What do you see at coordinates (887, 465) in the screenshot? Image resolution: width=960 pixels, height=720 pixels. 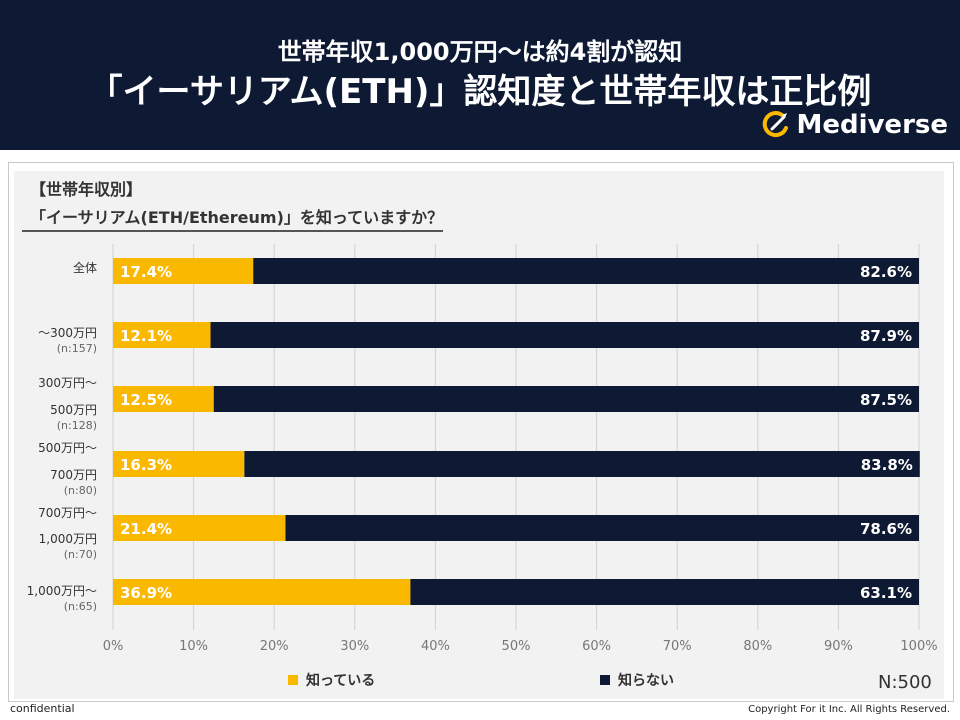 I see `data-label-unknown: 83.8%` at bounding box center [887, 465].